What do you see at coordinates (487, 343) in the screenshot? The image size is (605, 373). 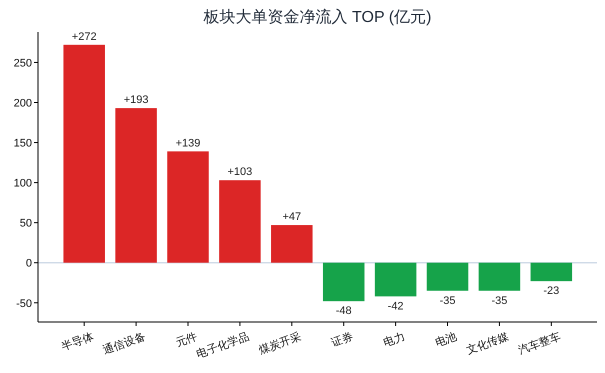 I see `x-tick-label: 文化传媒` at bounding box center [487, 343].